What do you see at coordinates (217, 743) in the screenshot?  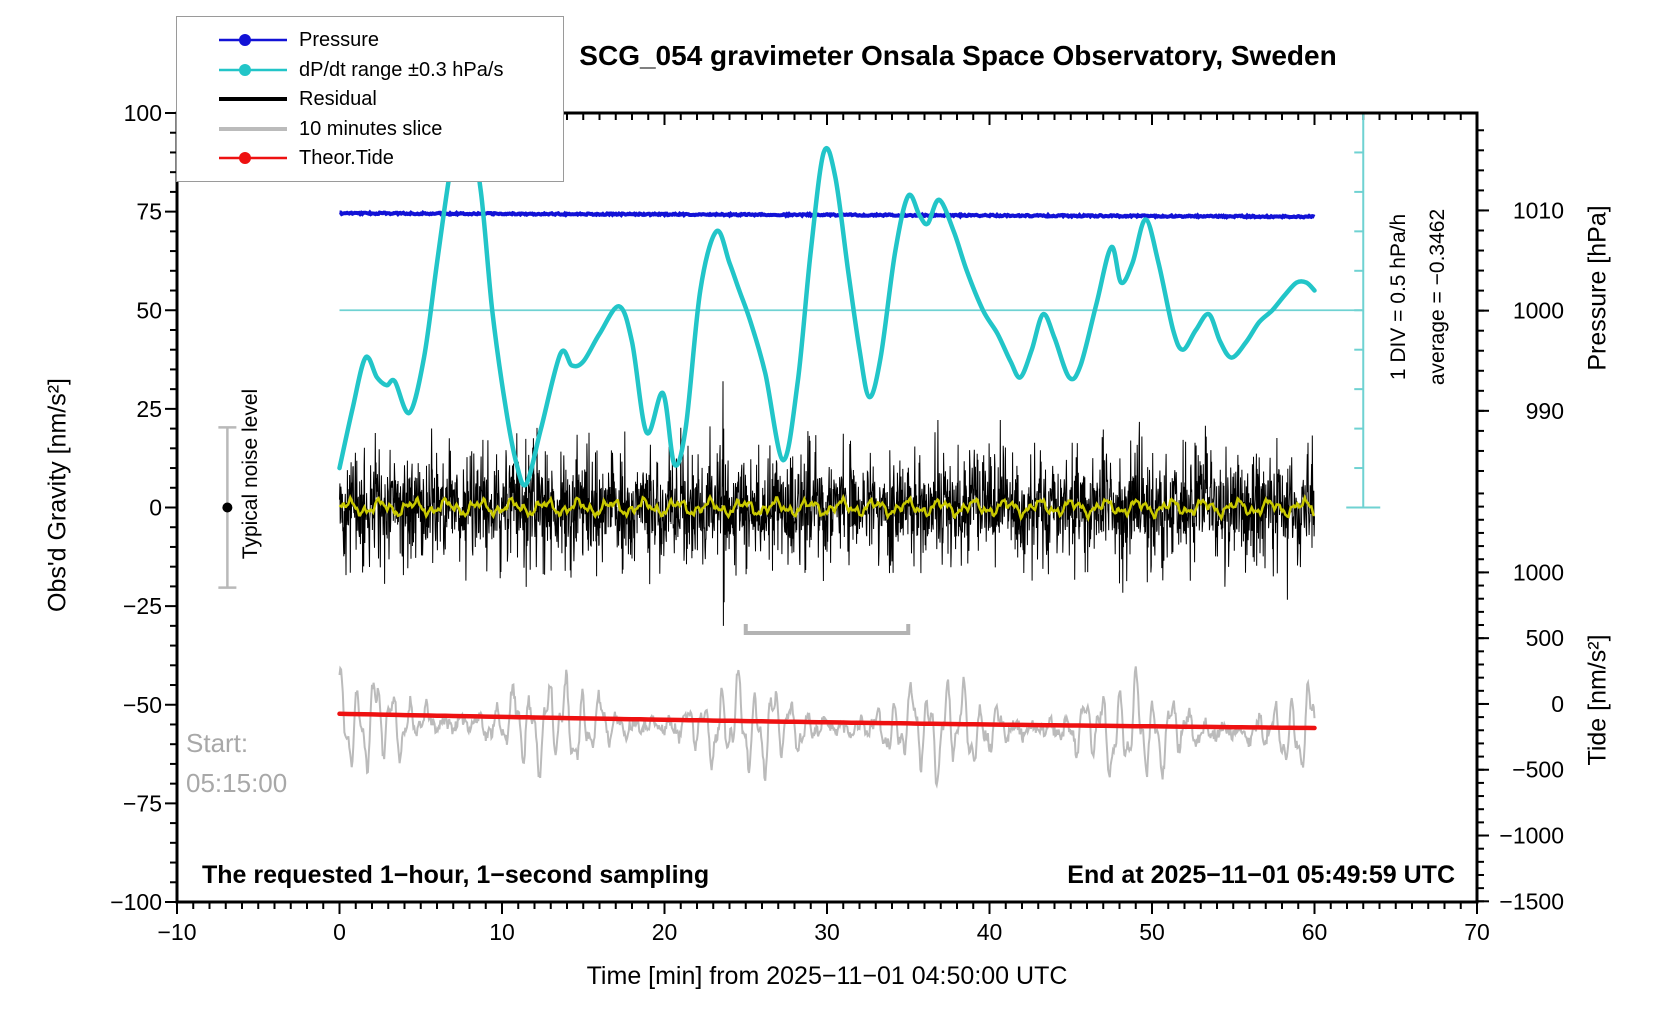 I see `start-label: Start:` at bounding box center [217, 743].